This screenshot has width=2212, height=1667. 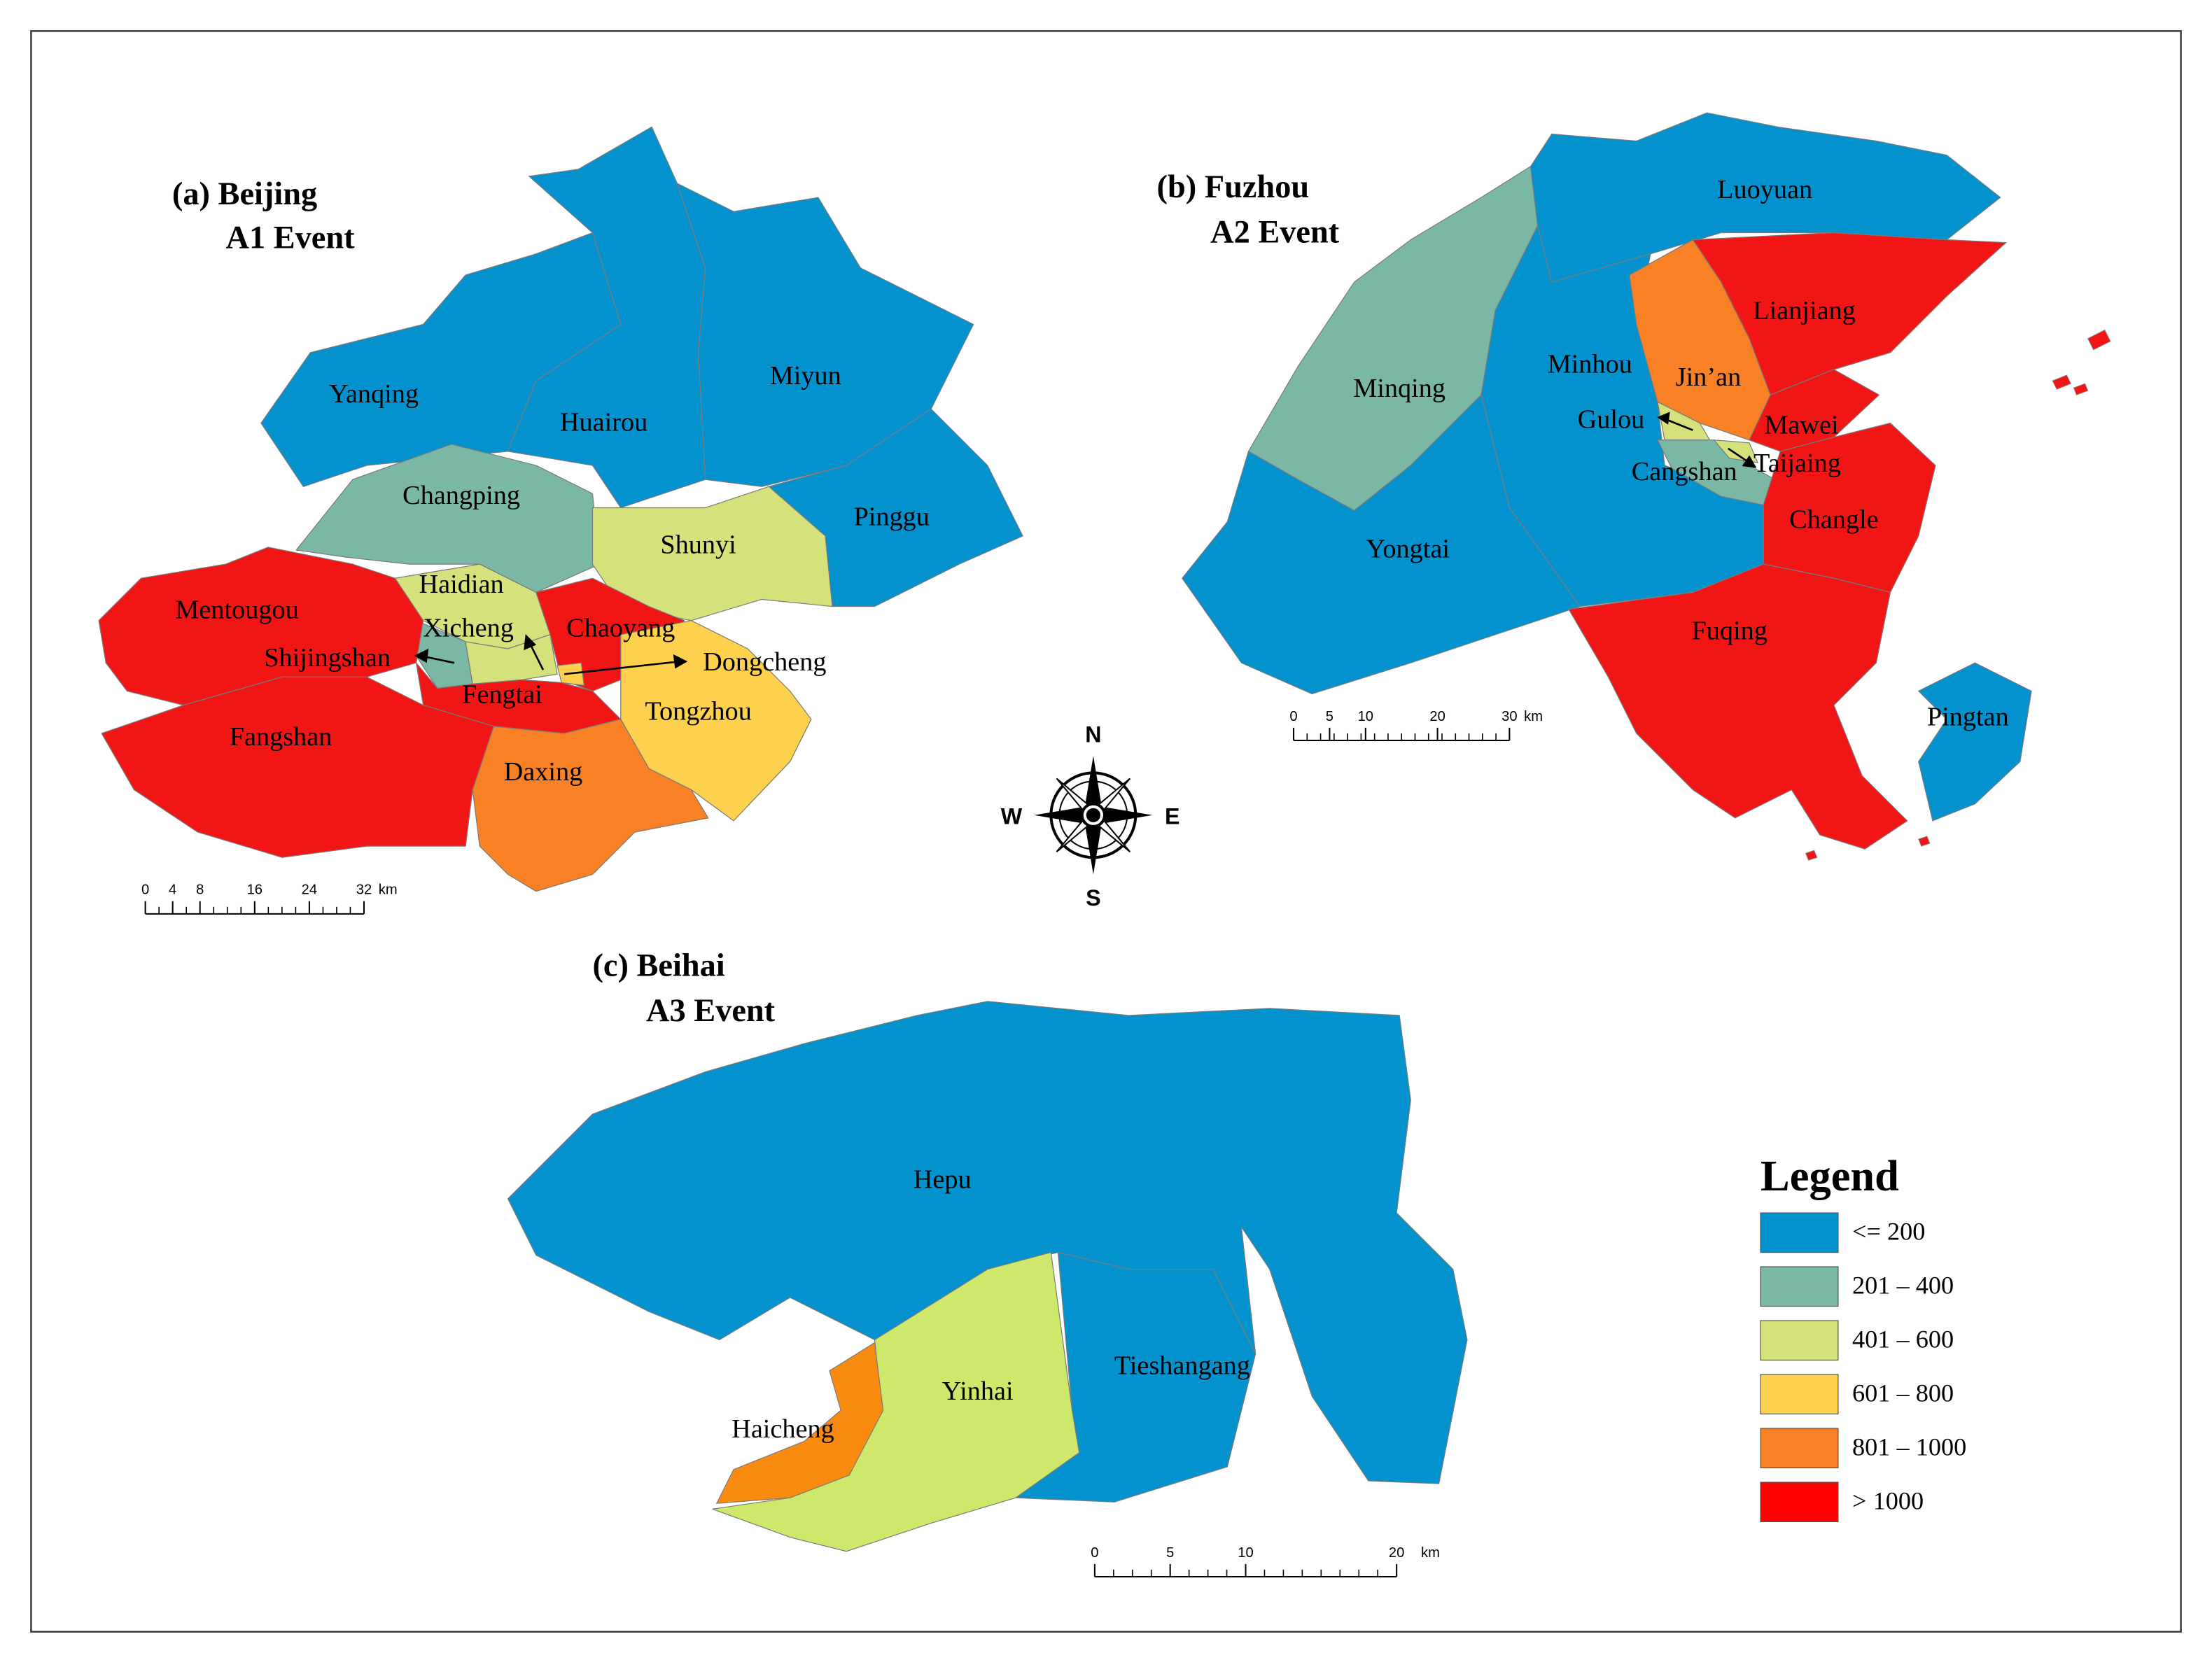 What do you see at coordinates (543, 772) in the screenshot?
I see `district-label: Daxing` at bounding box center [543, 772].